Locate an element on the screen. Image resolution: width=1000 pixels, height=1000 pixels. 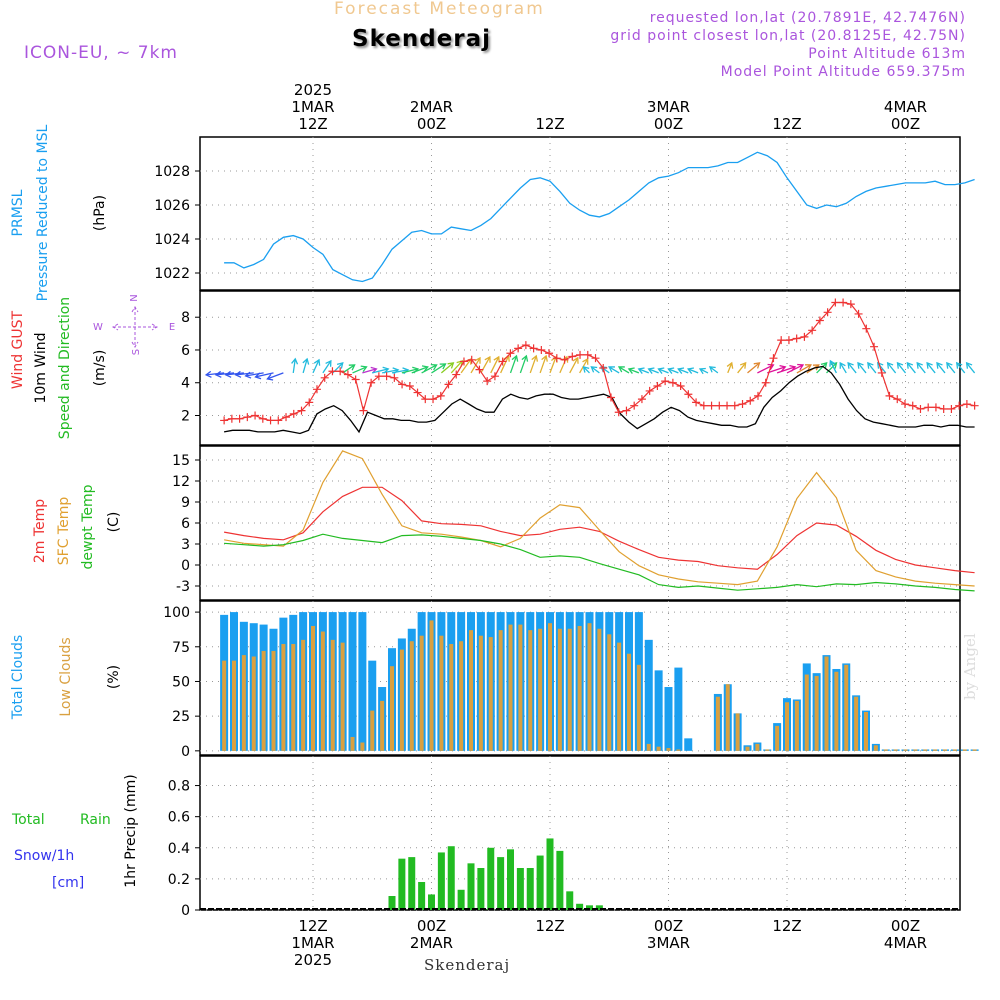
low-clouds-ylabel: Low Clouds is located at coordinates (66, 676).